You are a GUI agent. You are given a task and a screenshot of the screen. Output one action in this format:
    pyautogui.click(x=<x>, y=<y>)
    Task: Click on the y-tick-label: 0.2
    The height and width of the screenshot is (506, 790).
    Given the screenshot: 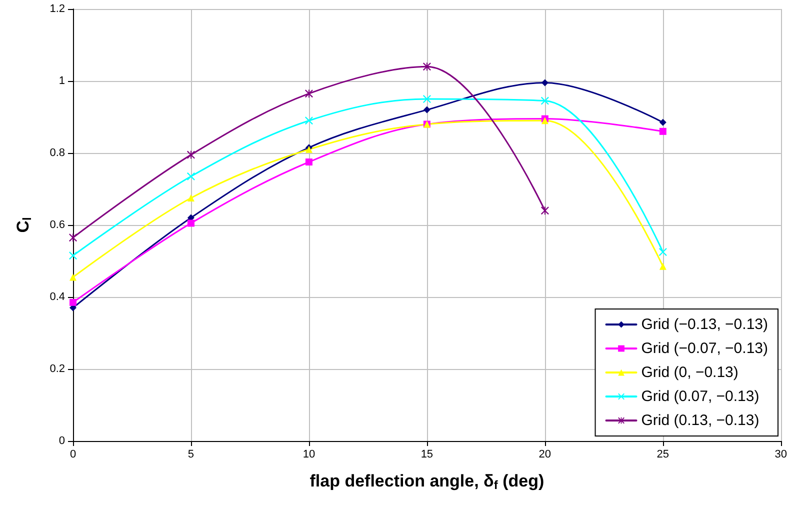 What is the action you would take?
    pyautogui.click(x=57, y=369)
    